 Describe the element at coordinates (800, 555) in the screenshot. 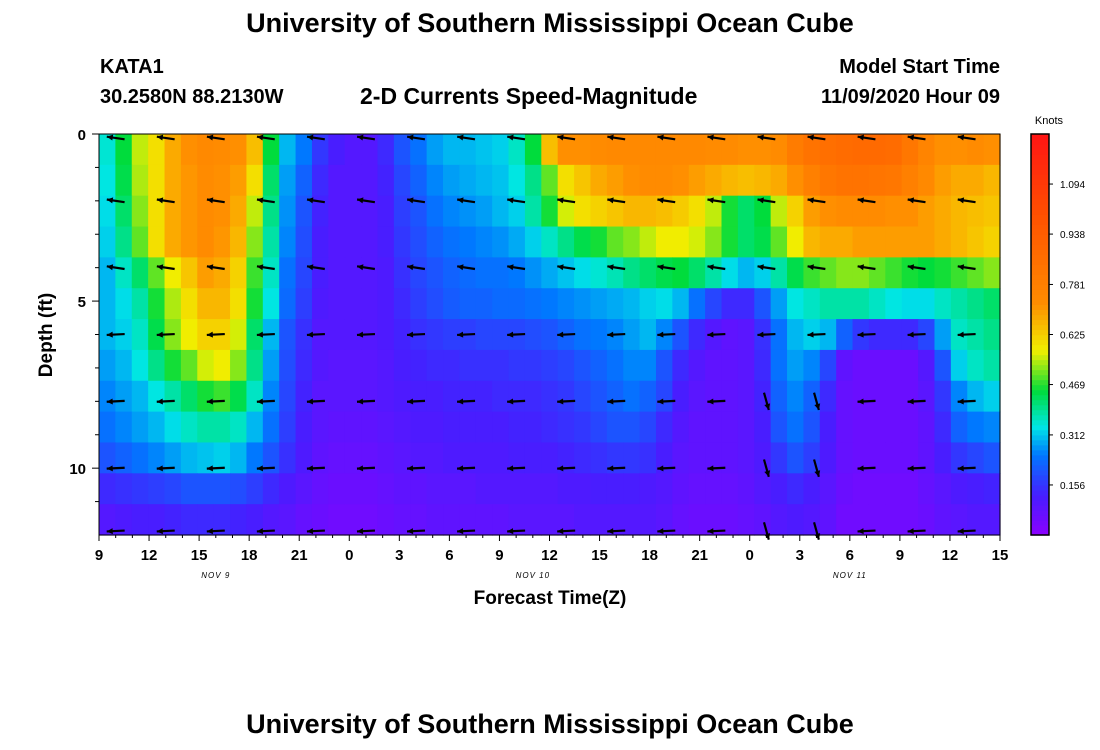

I see `x-tick-label: 3` at that location.